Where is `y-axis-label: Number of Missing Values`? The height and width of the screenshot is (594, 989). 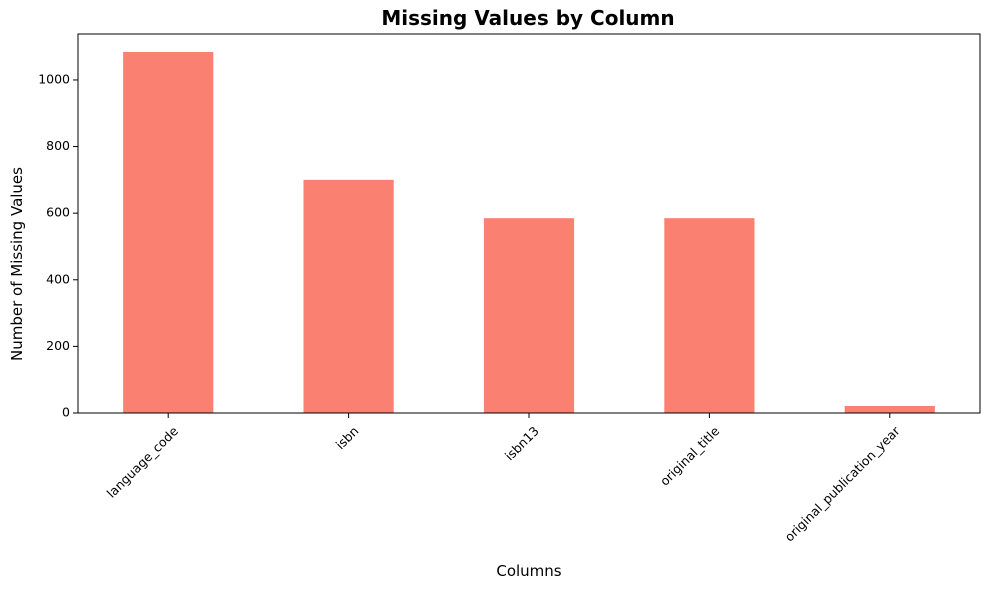 y-axis-label: Number of Missing Values is located at coordinates (17, 264).